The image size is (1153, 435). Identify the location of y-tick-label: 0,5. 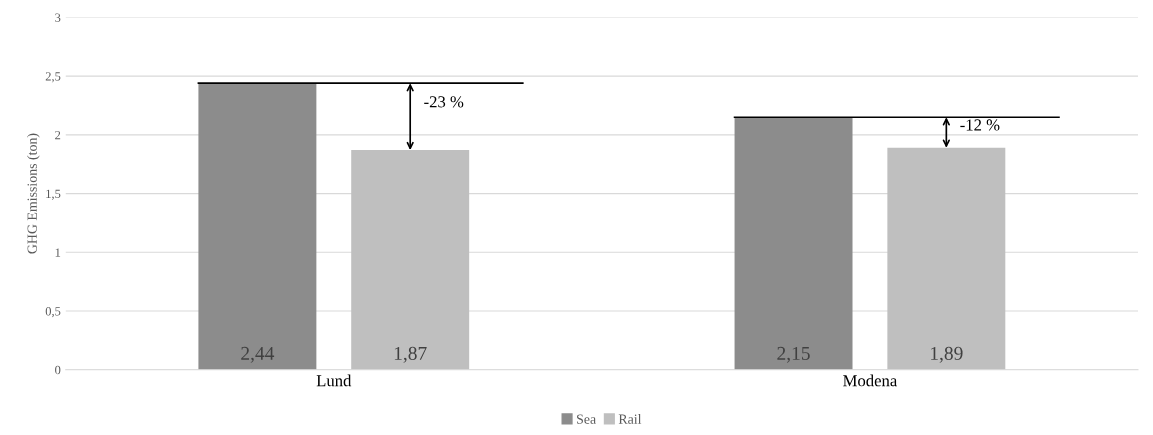
(53, 312).